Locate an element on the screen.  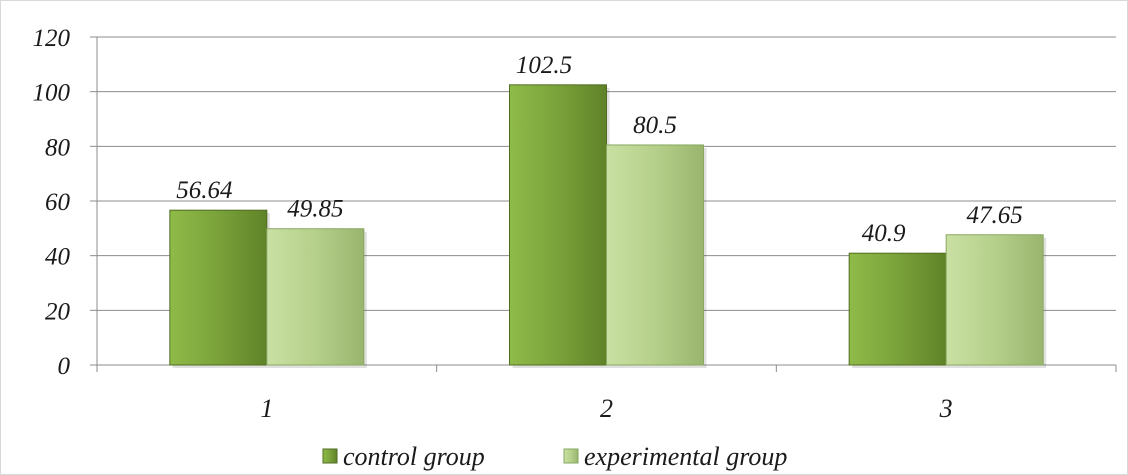
y-tick-label: 20 is located at coordinates (58, 311).